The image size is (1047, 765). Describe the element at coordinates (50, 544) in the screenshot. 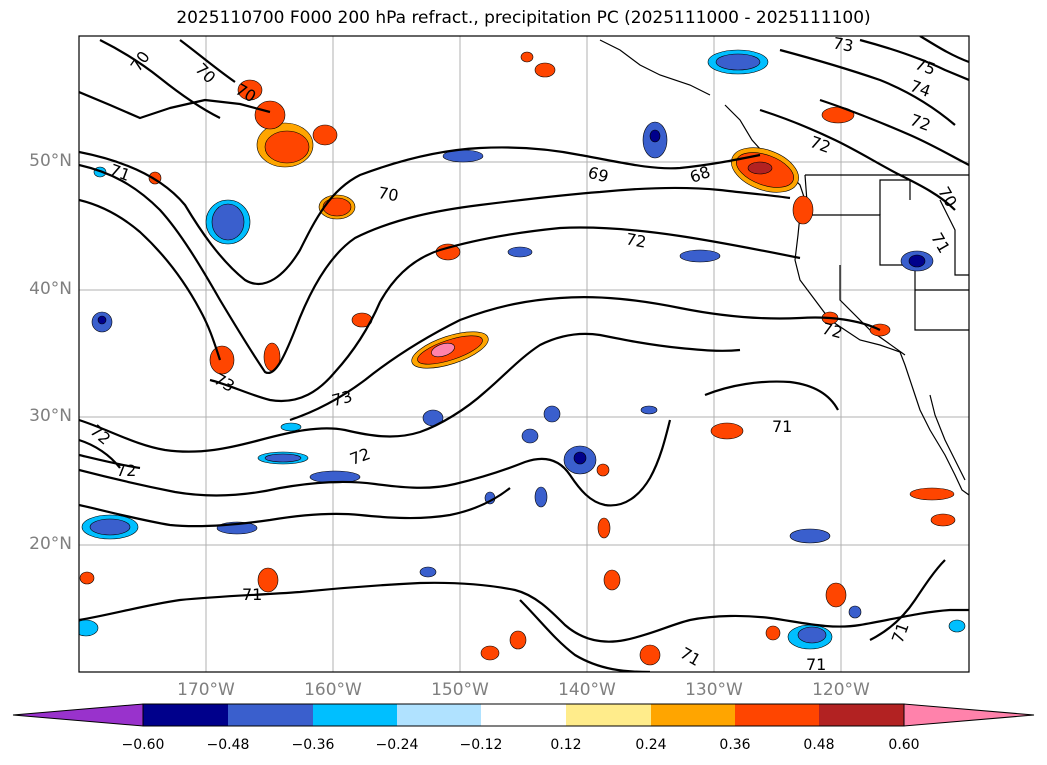

I see `latitude-label: 20°N` at that location.